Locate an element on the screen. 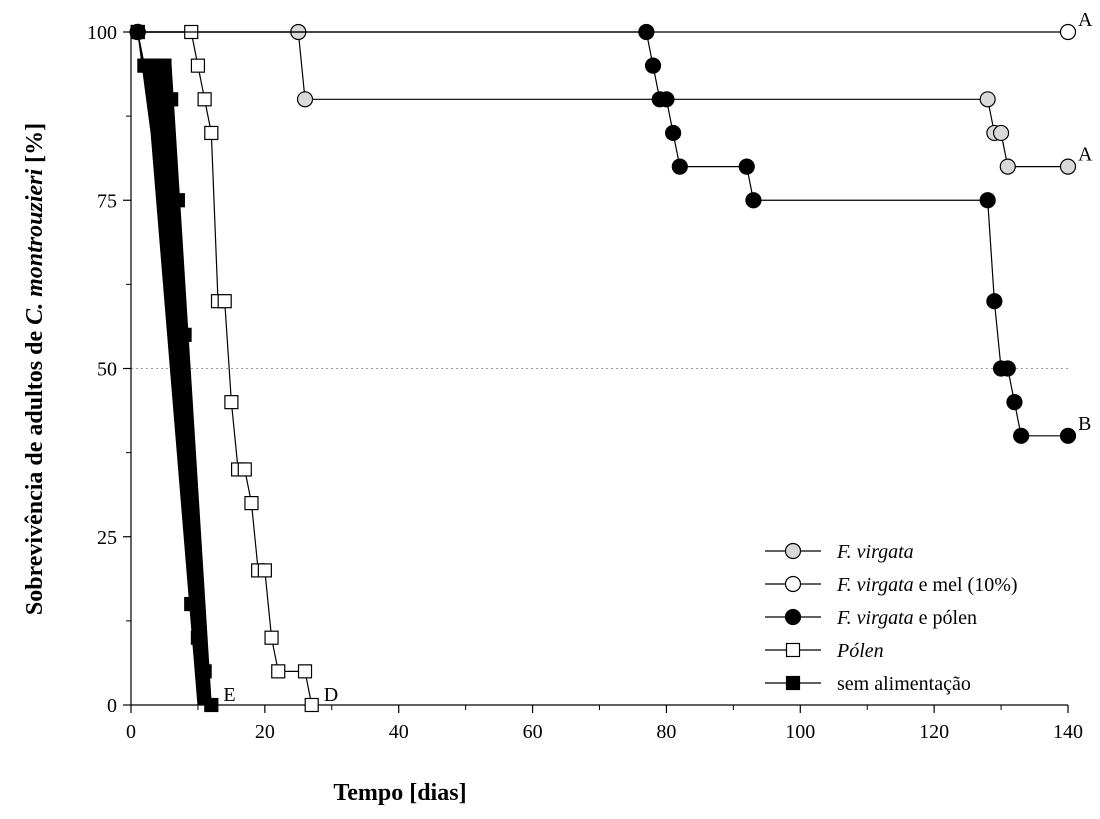  series-end-label: B is located at coordinates (1084, 424).